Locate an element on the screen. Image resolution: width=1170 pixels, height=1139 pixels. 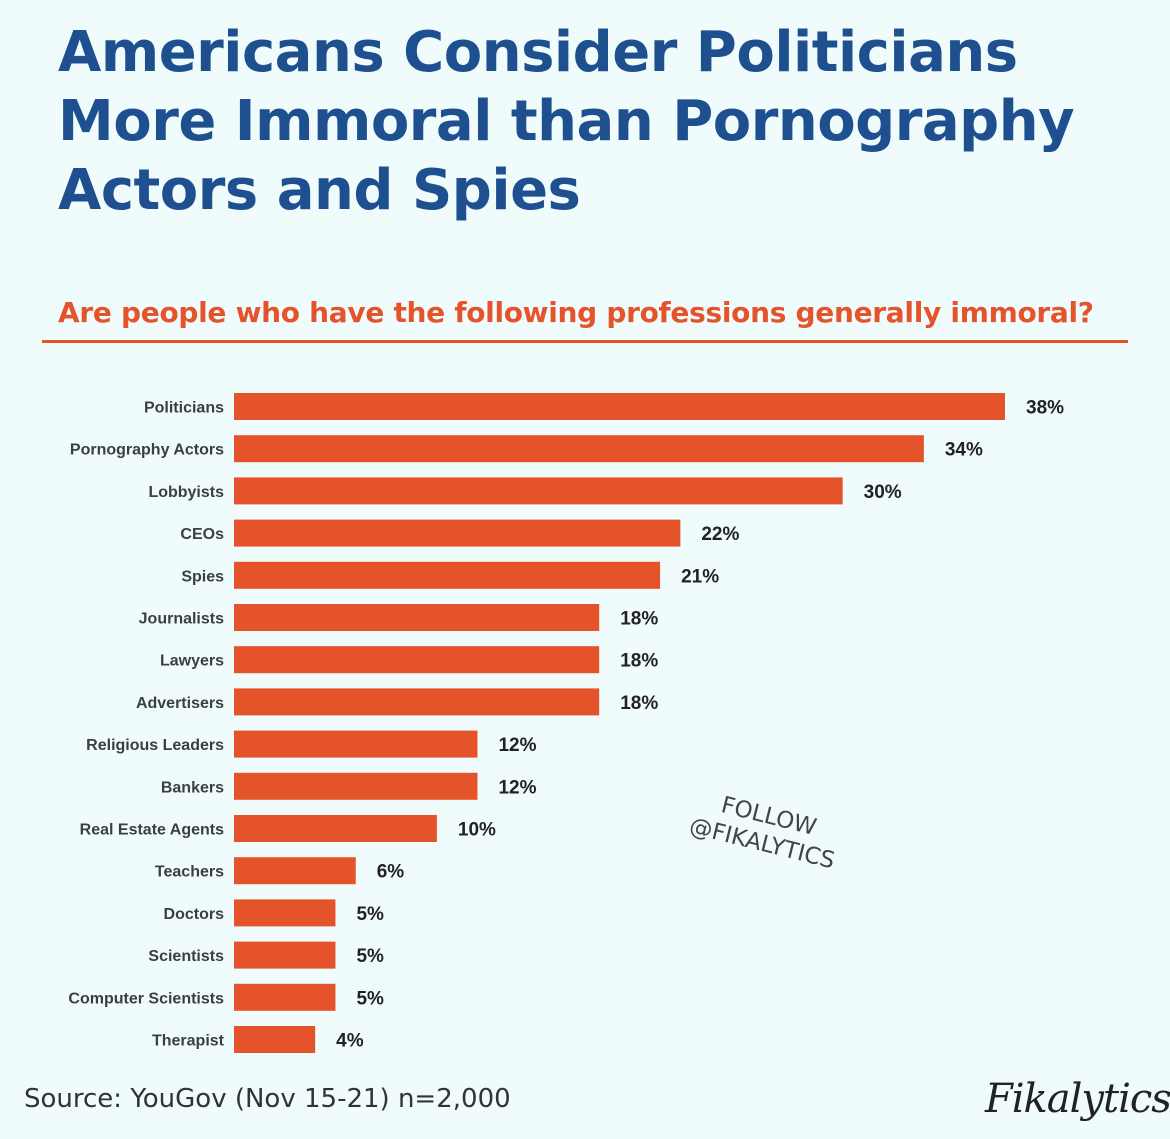
value-label: 38% is located at coordinates (1045, 408).